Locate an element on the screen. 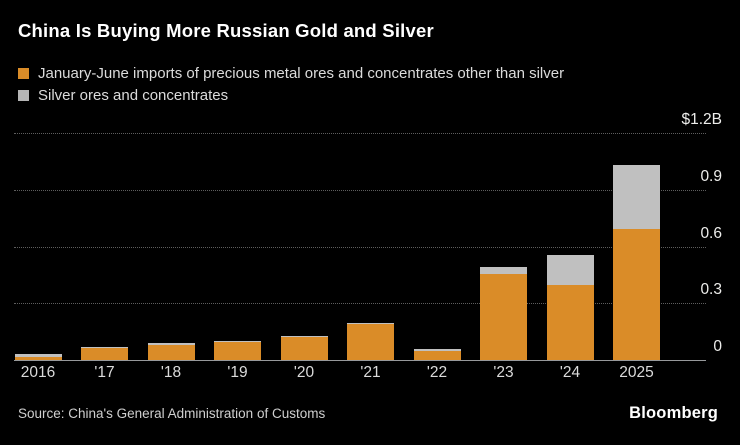  y-tick-label: 0.3 is located at coordinates (711, 290).